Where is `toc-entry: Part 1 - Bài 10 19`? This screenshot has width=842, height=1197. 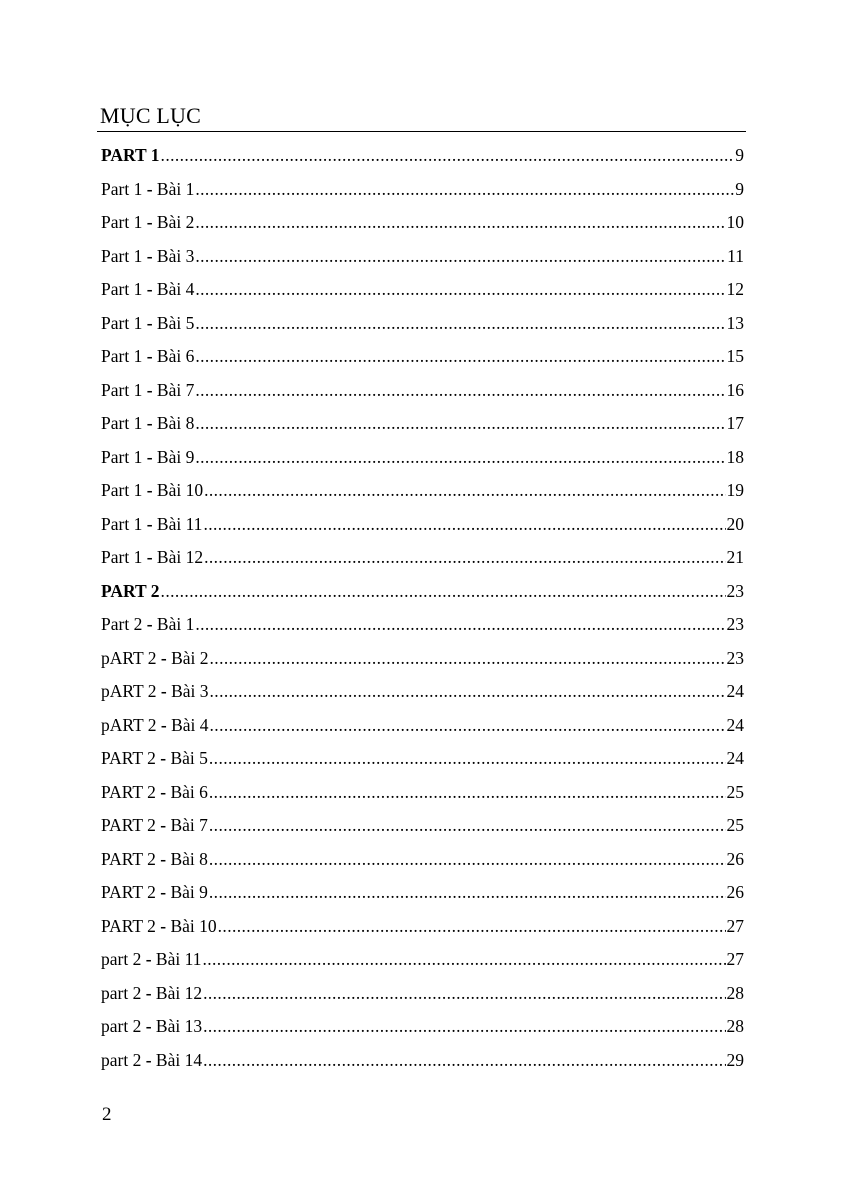
toc-entry: Part 1 - Bài 10 19 is located at coordinates (422, 497).